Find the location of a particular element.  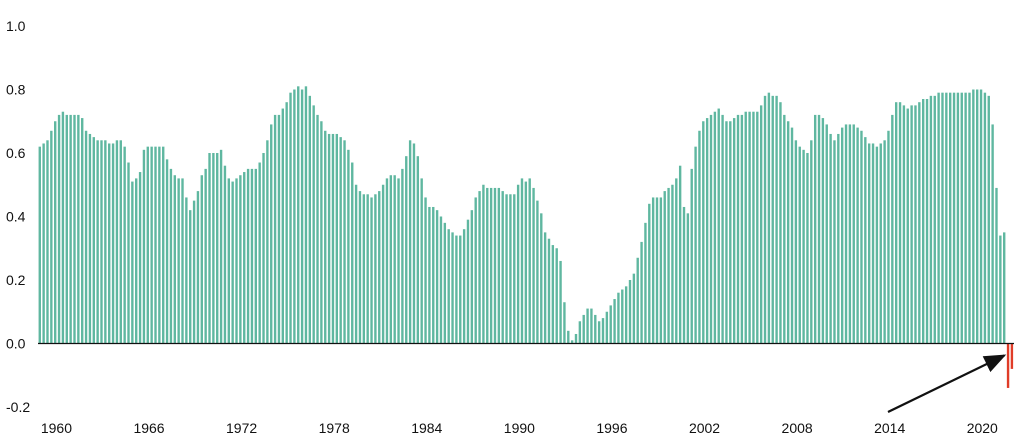

x-tick-label: 2020 is located at coordinates (982, 428).